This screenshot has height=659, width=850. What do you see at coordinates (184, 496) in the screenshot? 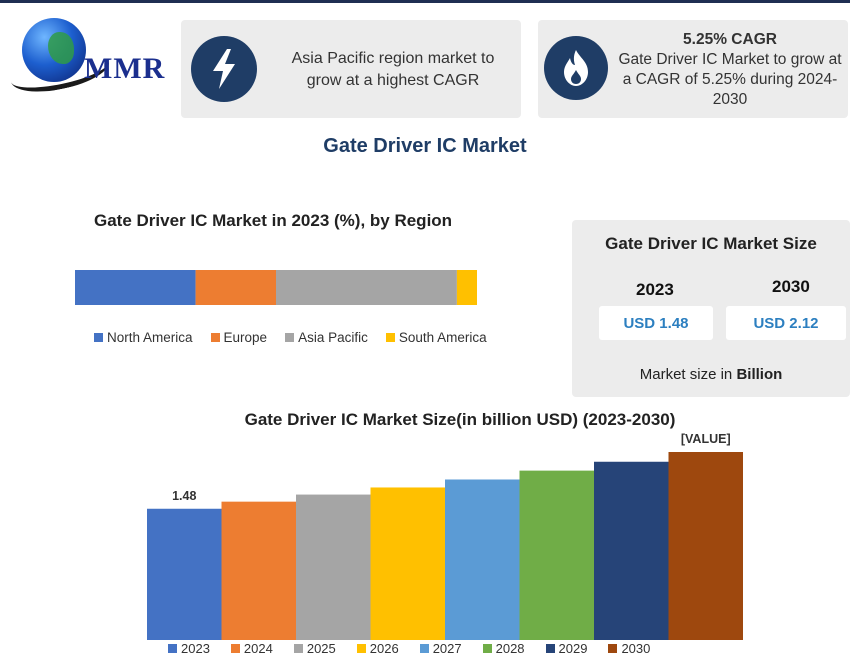
I see `bar-data-label: 1.48` at bounding box center [184, 496].